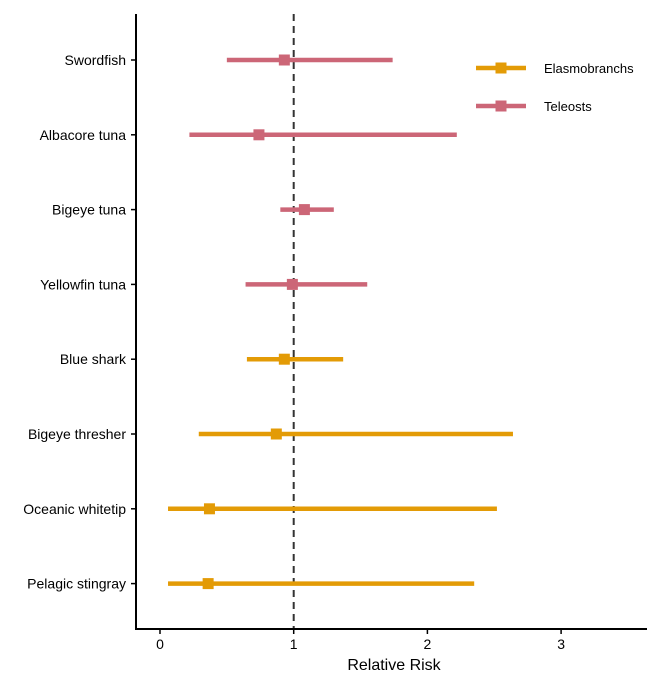 The height and width of the screenshot is (676, 647). I want to click on category-label-bigeye-thresher: Bigeye thresher, so click(77, 434).